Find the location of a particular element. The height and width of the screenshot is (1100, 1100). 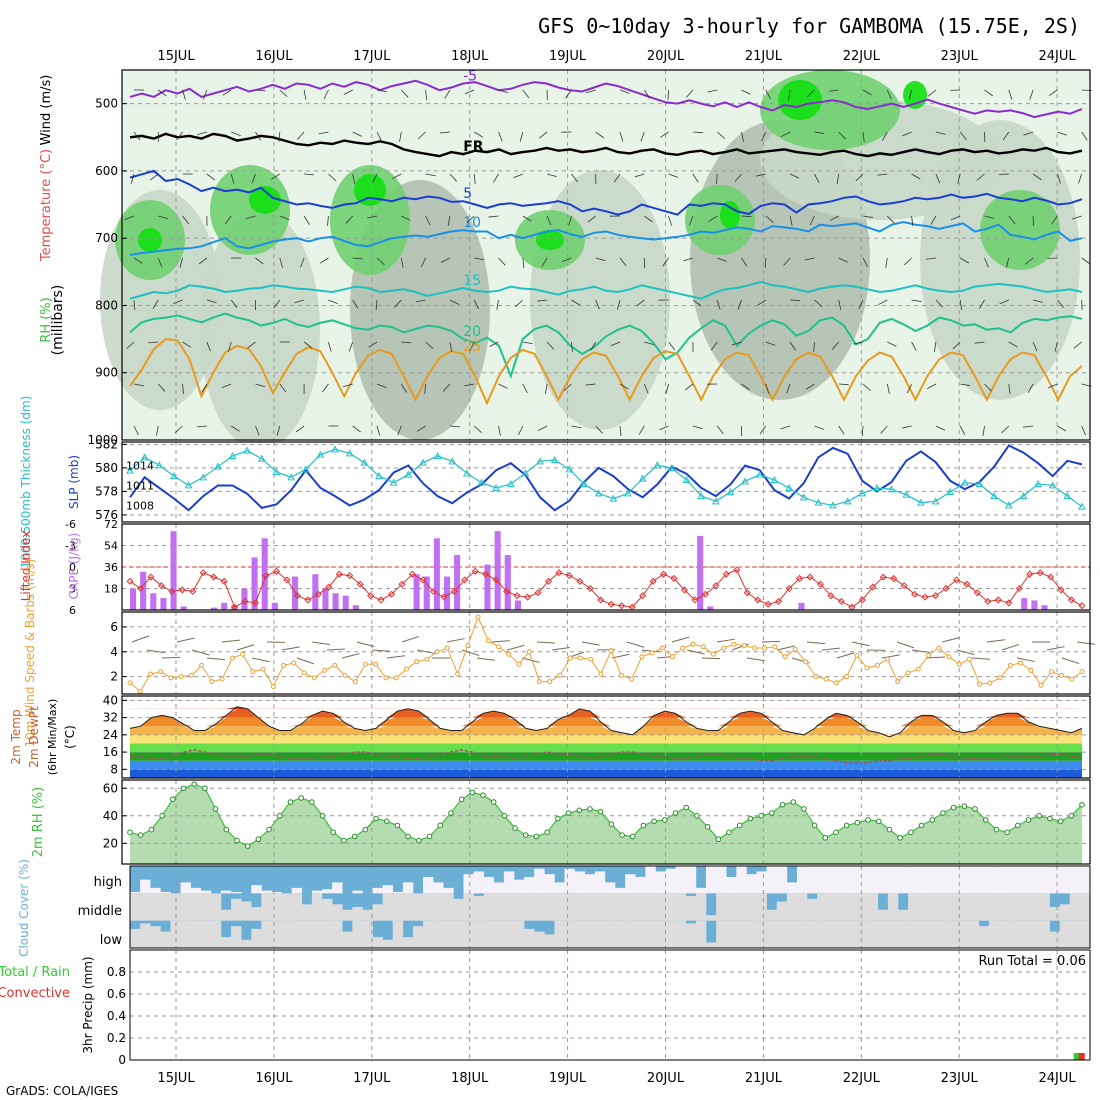

precip-label: 3hr Precip (mm) is located at coordinates (88, 1004).